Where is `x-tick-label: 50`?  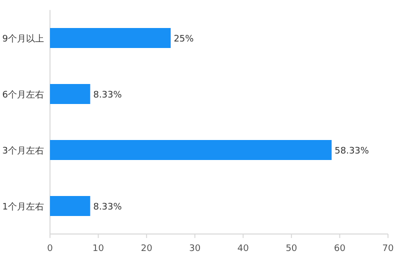 x-tick-label: 50 is located at coordinates (292, 249).